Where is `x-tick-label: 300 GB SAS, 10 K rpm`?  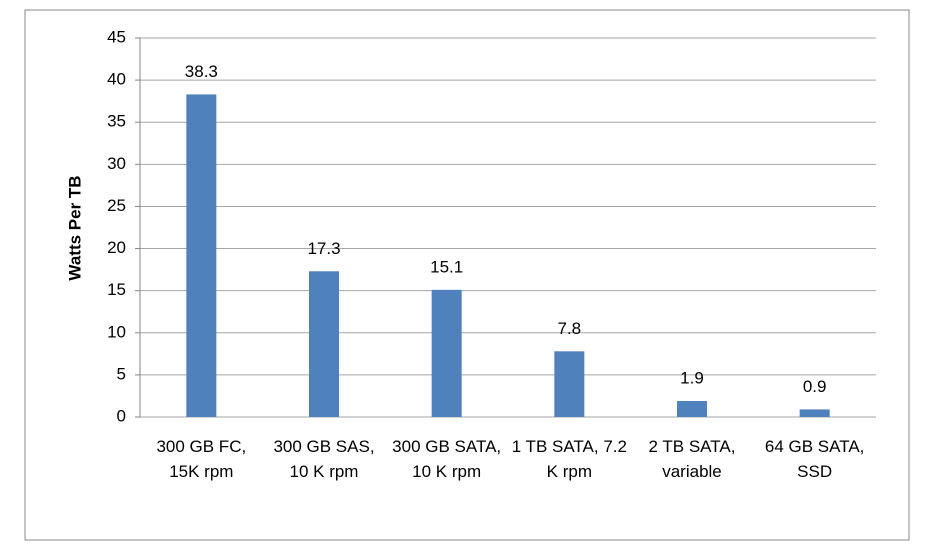
x-tick-label: 300 GB SAS, 10 K rpm is located at coordinates (324, 459).